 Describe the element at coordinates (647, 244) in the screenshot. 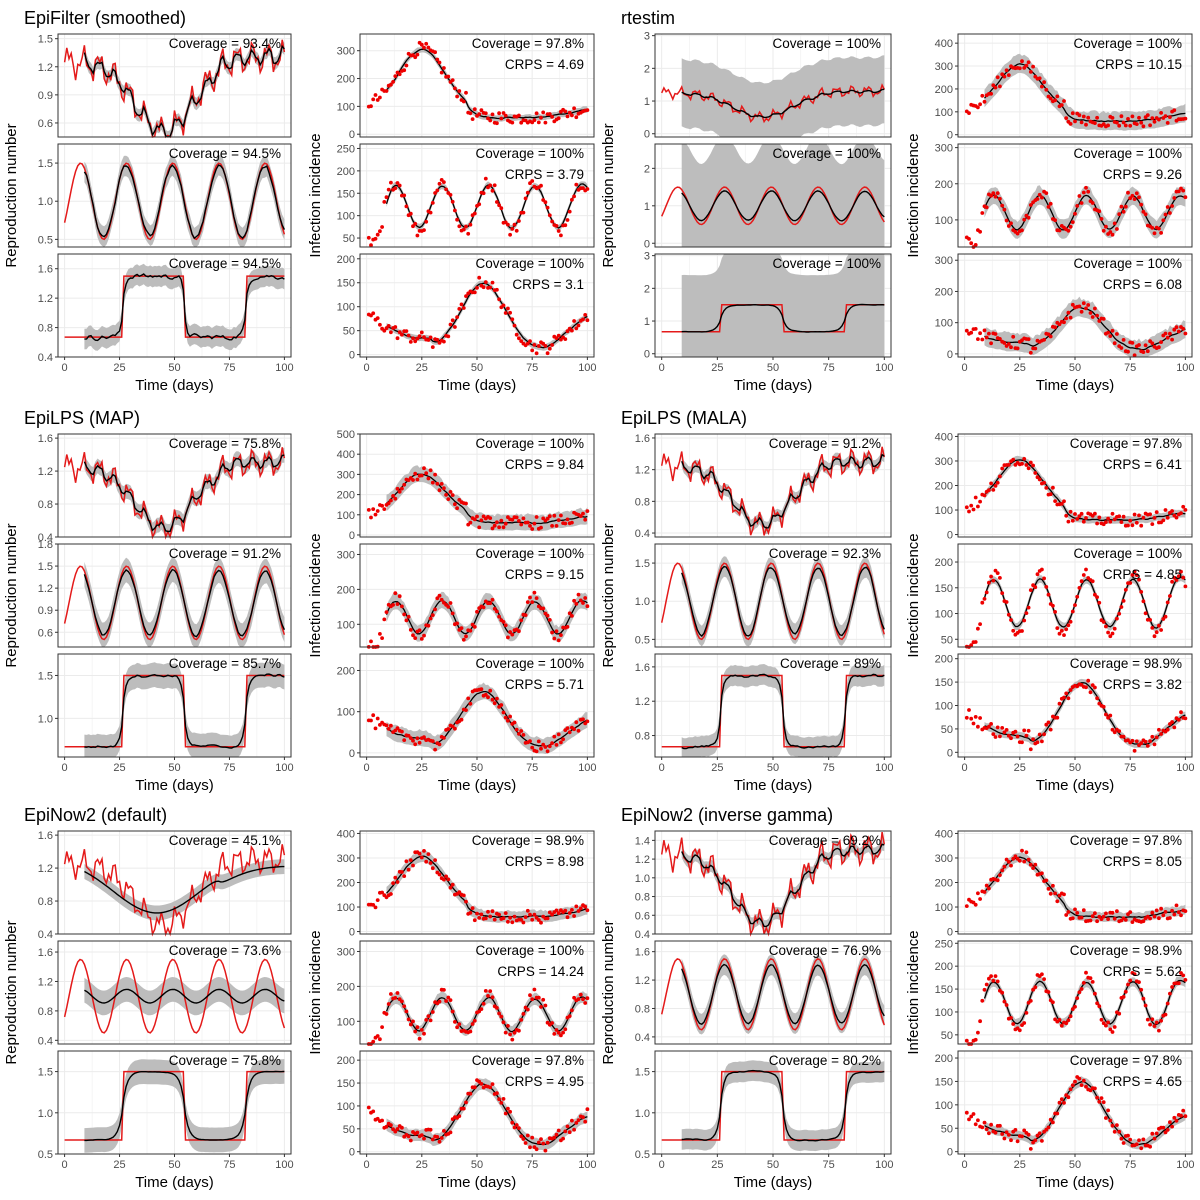

I see `y-tick-label: 0` at that location.